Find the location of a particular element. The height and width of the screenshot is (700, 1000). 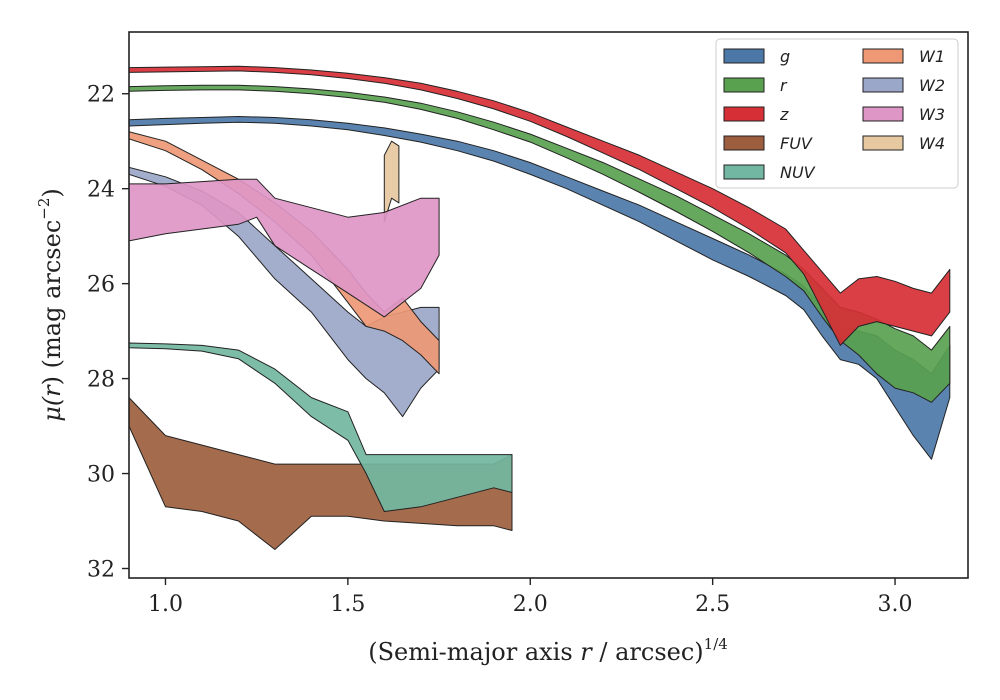

x-tick-label: 2.0 is located at coordinates (530, 604).